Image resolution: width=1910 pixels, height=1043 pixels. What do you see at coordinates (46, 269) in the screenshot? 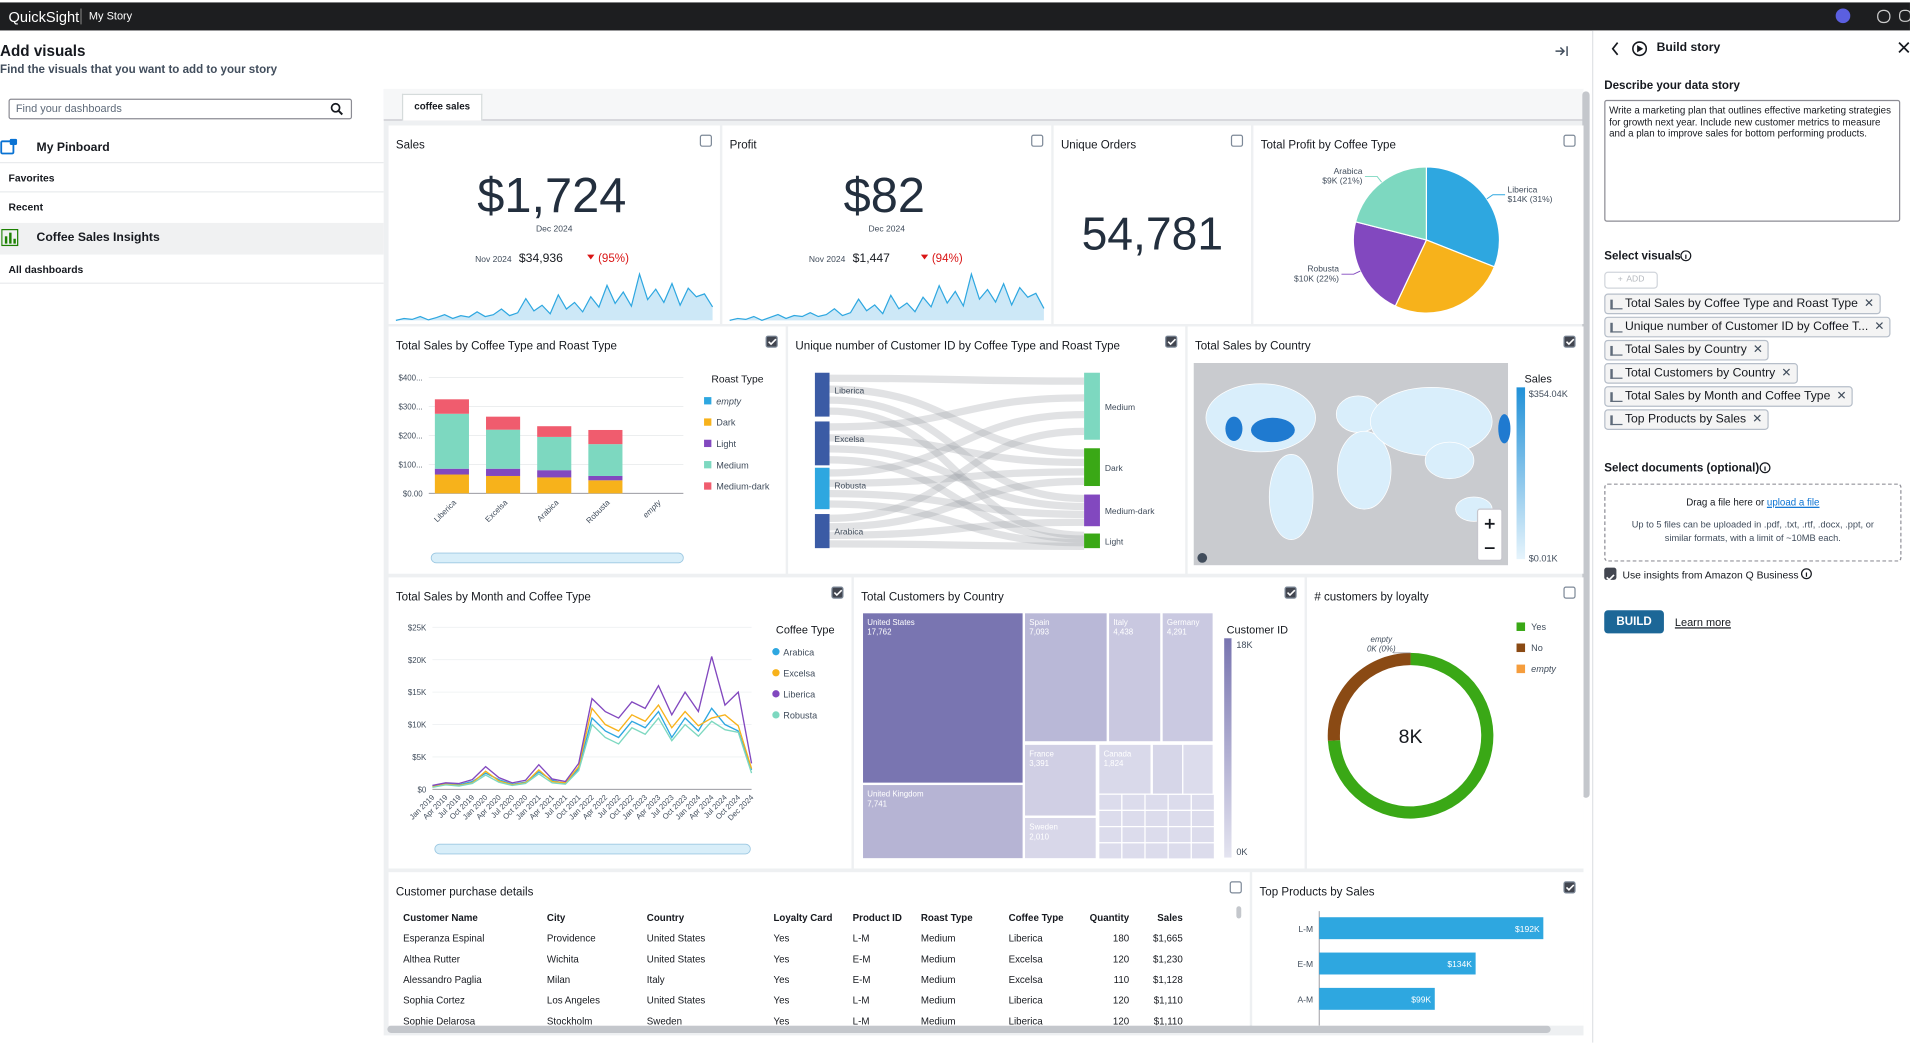
I see `all-dashboards: All dashboards` at bounding box center [46, 269].